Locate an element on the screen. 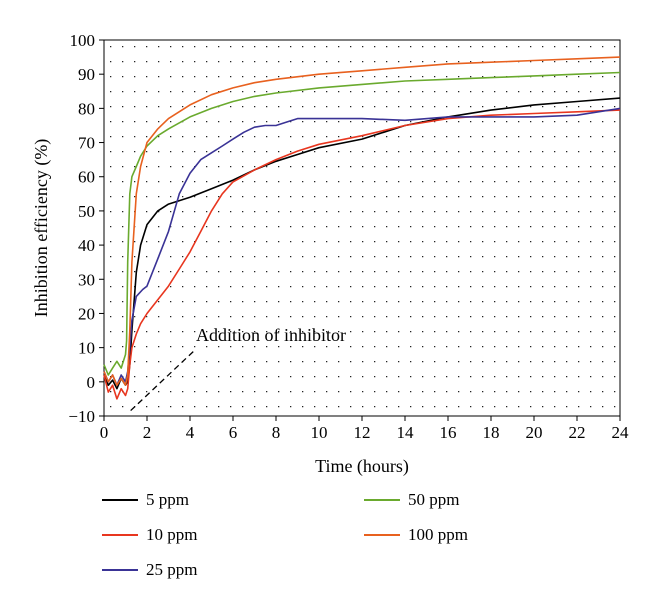  annotation-arrow is located at coordinates (163, 380).